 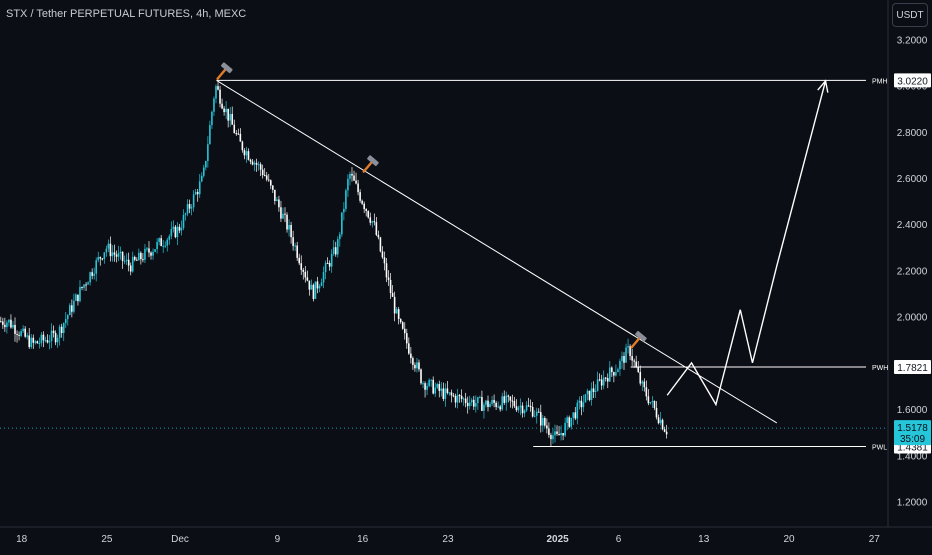 What do you see at coordinates (912, 40) in the screenshot?
I see `y-tick-label: 3.2000` at bounding box center [912, 40].